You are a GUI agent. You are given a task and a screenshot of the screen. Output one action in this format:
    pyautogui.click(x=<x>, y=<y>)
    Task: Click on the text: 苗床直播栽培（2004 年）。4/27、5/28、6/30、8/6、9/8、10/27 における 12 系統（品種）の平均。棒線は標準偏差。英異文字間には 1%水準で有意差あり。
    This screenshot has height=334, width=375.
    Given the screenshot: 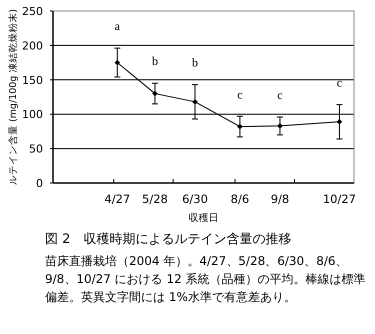 What is the action you would take?
    pyautogui.click(x=206, y=279)
    